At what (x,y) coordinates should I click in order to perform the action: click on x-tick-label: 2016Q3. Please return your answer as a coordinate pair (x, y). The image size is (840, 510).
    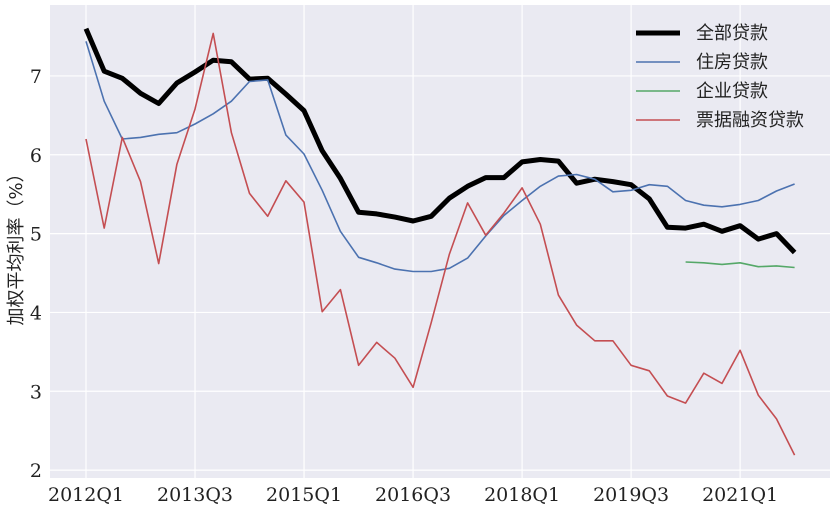
    Looking at the image, I should click on (413, 495).